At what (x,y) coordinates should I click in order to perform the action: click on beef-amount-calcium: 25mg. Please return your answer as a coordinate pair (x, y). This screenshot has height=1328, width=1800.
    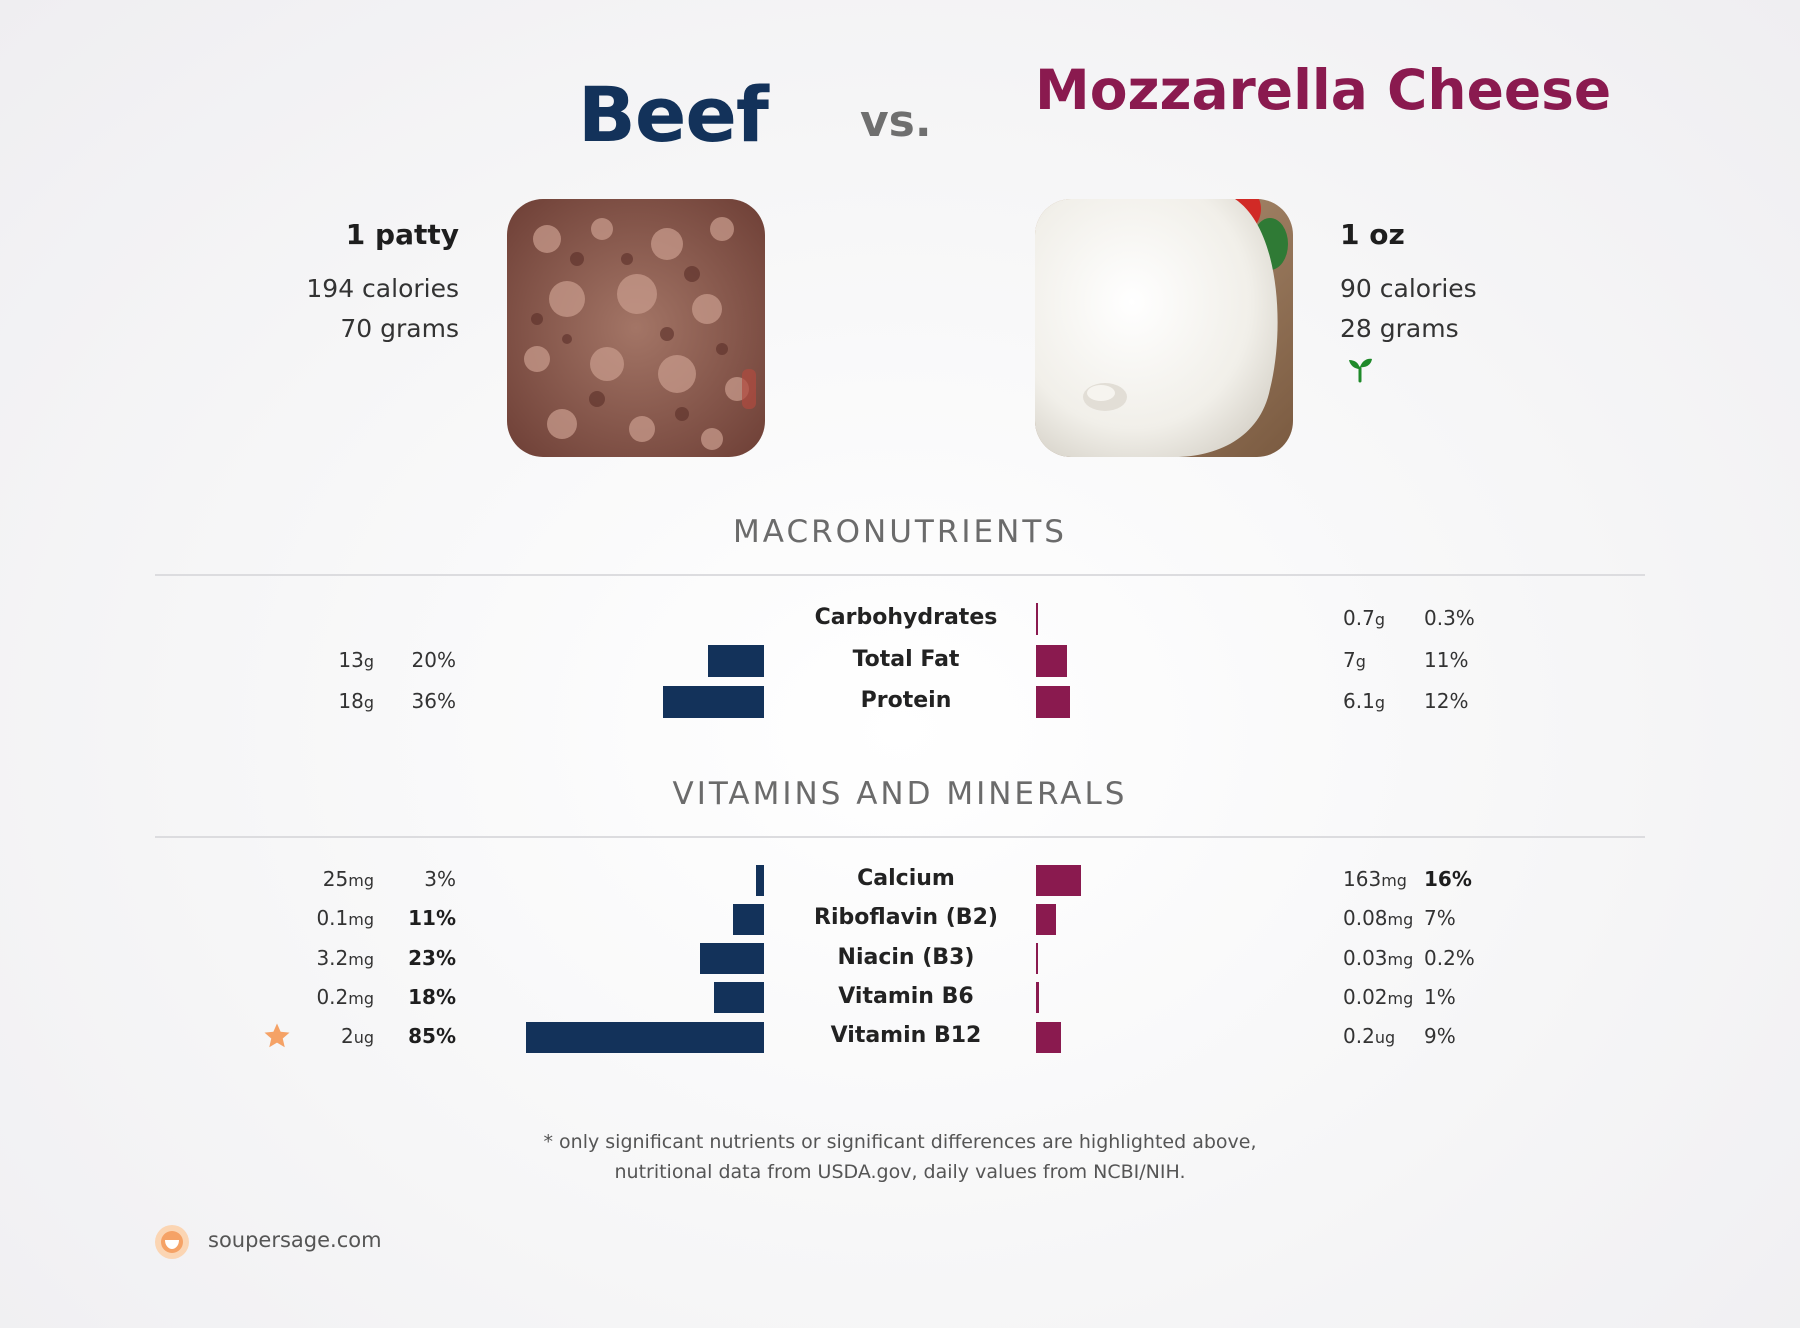
    Looking at the image, I should click on (348, 879).